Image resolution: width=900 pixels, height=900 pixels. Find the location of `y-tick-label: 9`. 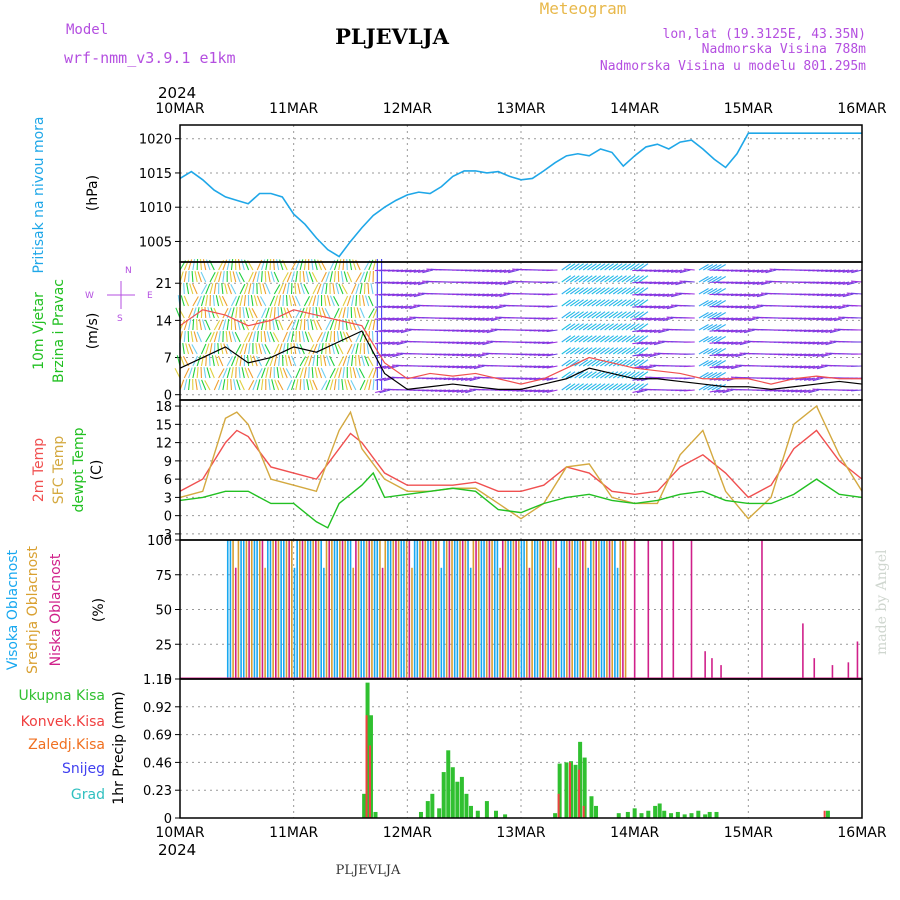

y-tick-label: 9 is located at coordinates (168, 462).